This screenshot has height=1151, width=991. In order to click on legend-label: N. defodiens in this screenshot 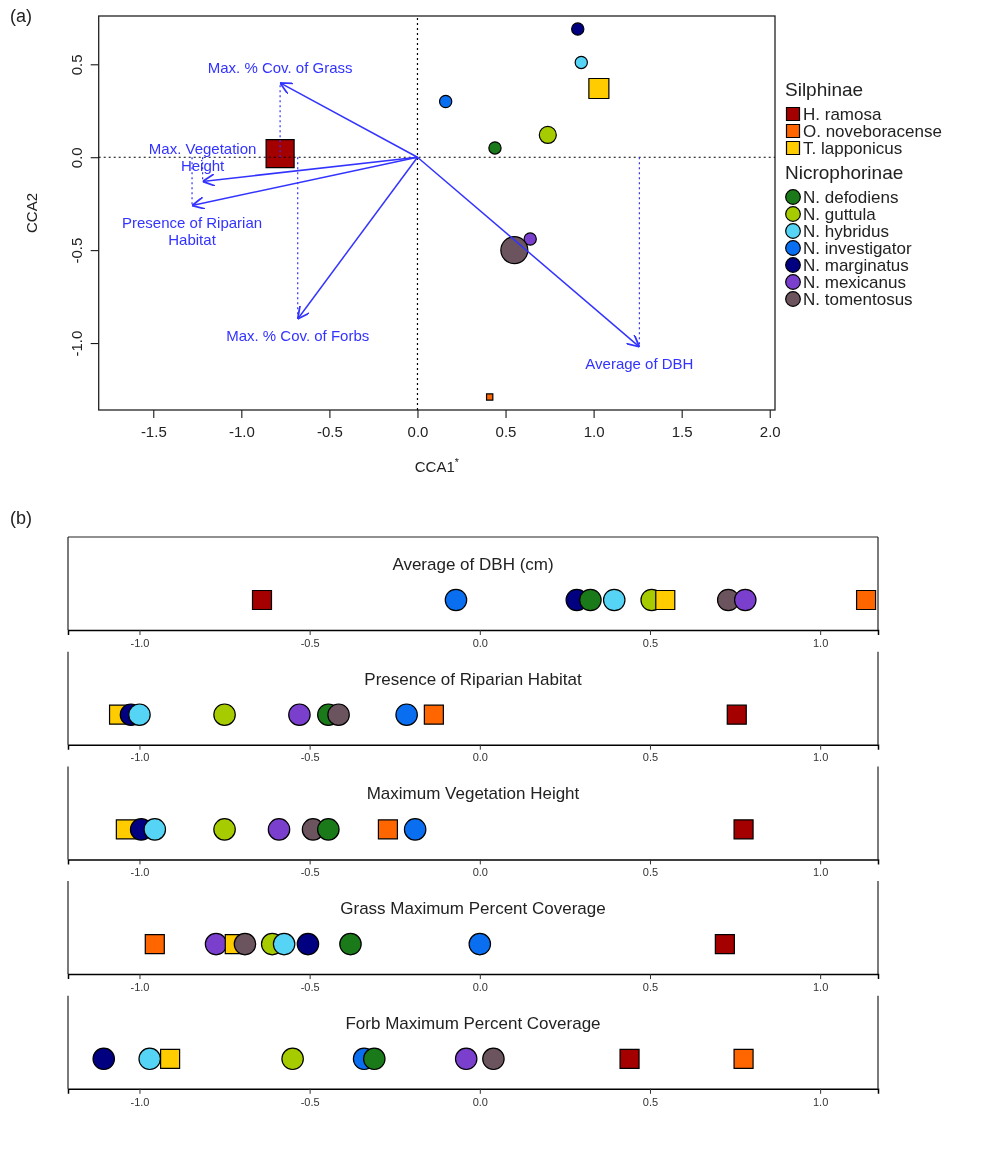, I will do `click(851, 197)`.